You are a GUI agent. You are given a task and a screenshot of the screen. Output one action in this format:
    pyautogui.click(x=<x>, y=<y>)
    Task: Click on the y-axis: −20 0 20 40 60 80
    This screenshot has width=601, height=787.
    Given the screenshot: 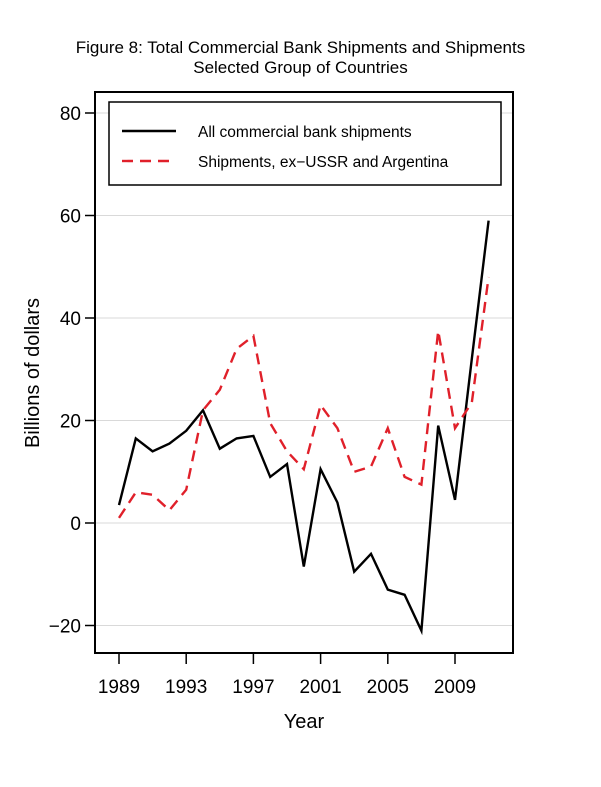 What is the action you would take?
    pyautogui.click(x=72, y=371)
    